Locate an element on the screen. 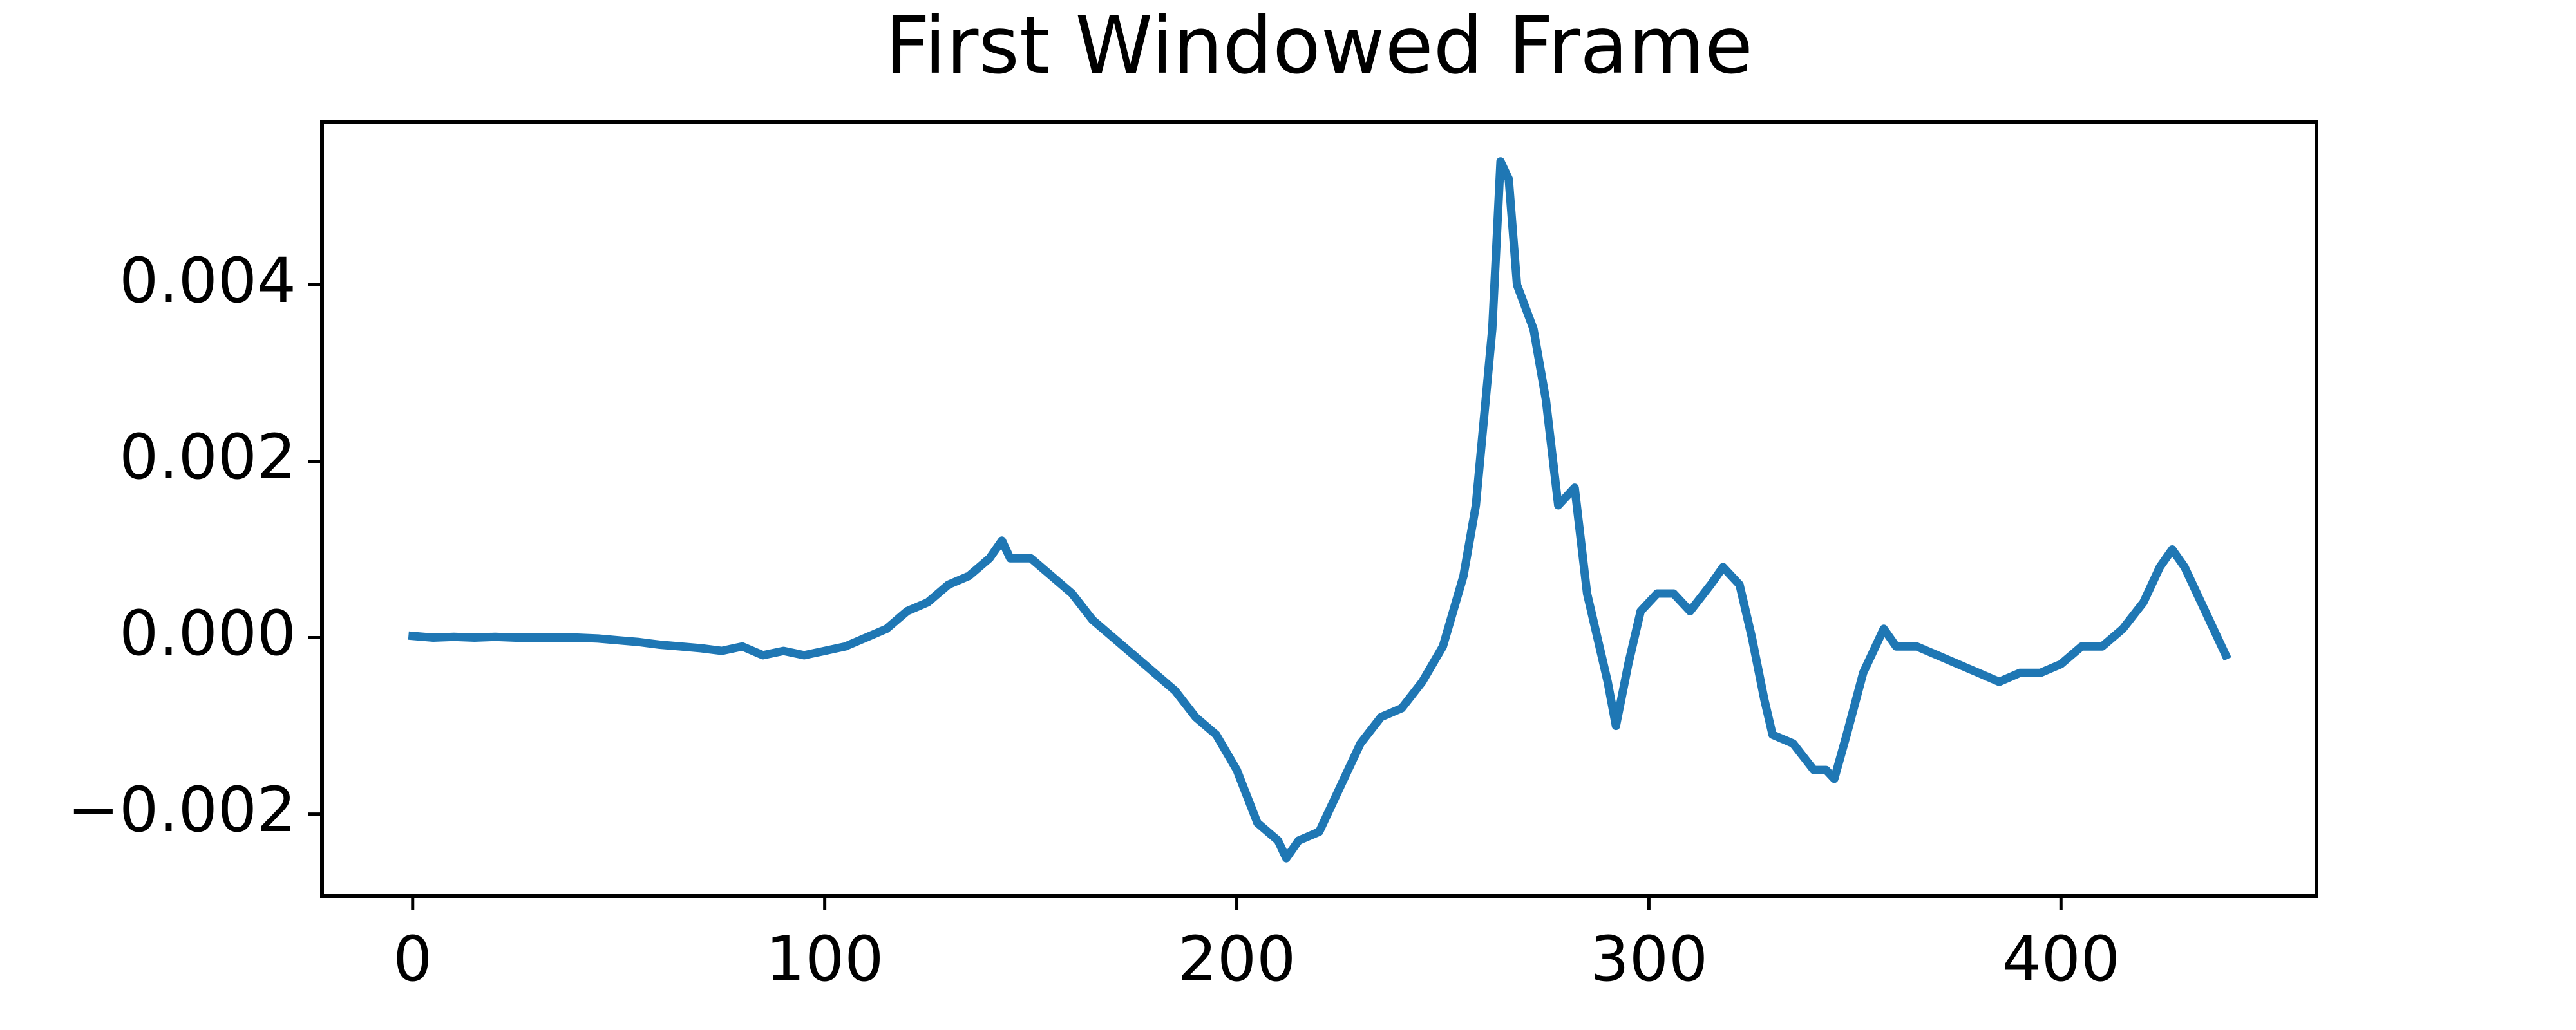 This screenshot has width=2576, height=1030. x-tick-label: 0 is located at coordinates (413, 959).